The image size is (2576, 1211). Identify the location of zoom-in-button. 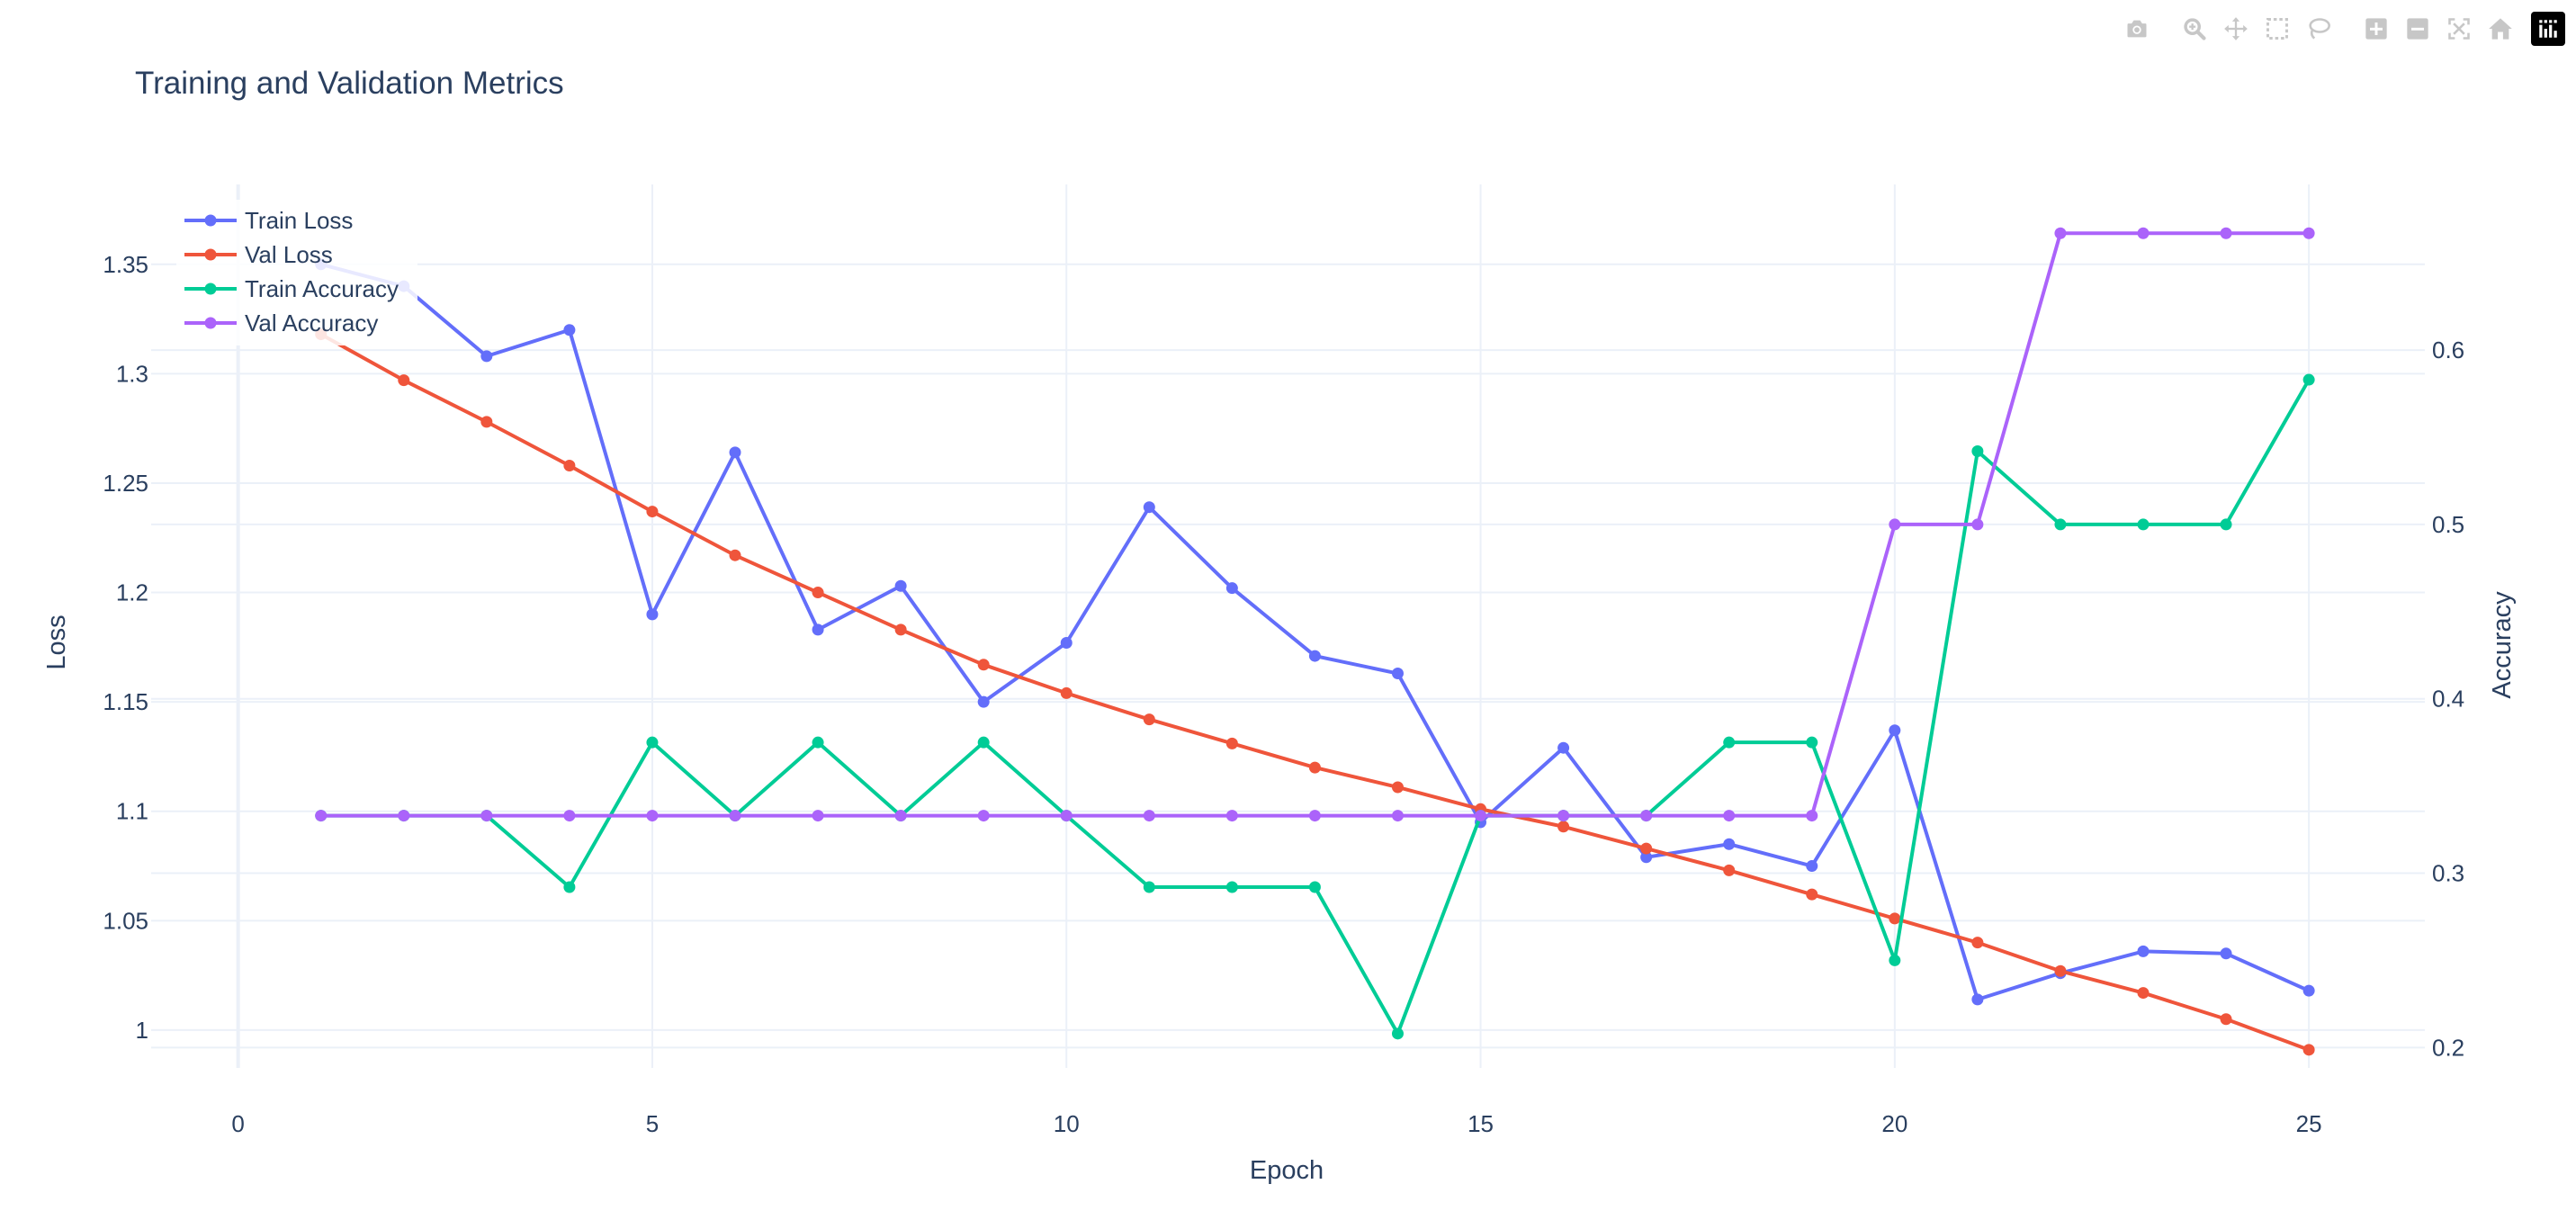
(2376, 29).